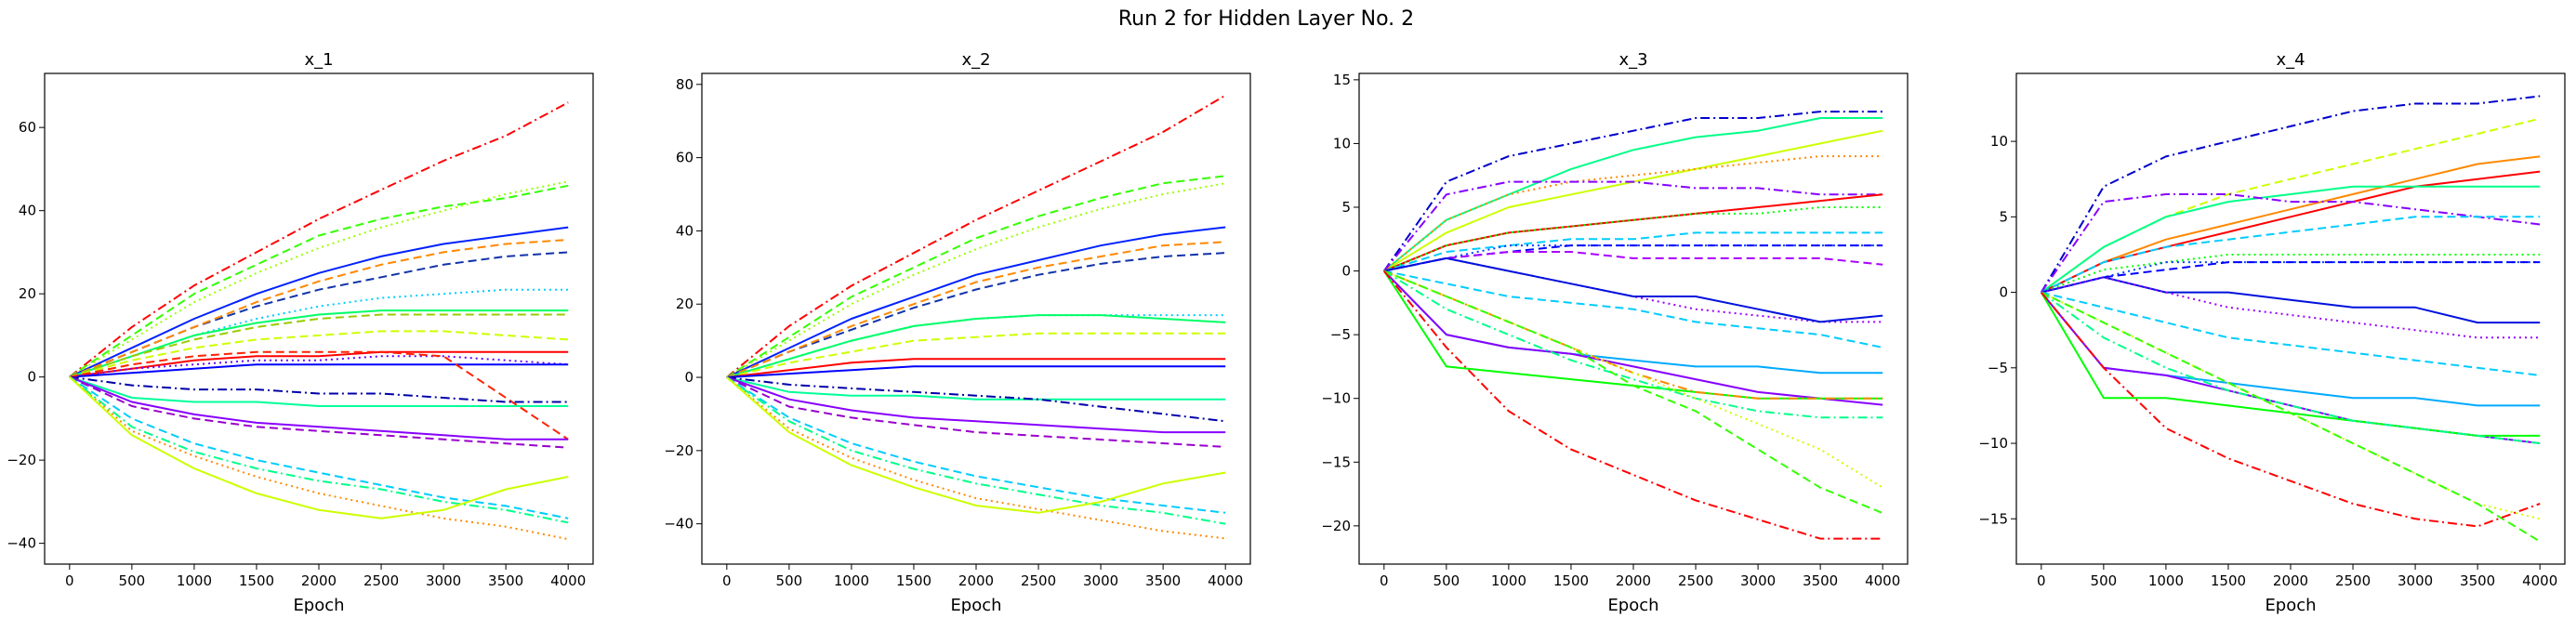  Describe the element at coordinates (851, 580) in the screenshot. I see `x-tick-label: 1000` at that location.